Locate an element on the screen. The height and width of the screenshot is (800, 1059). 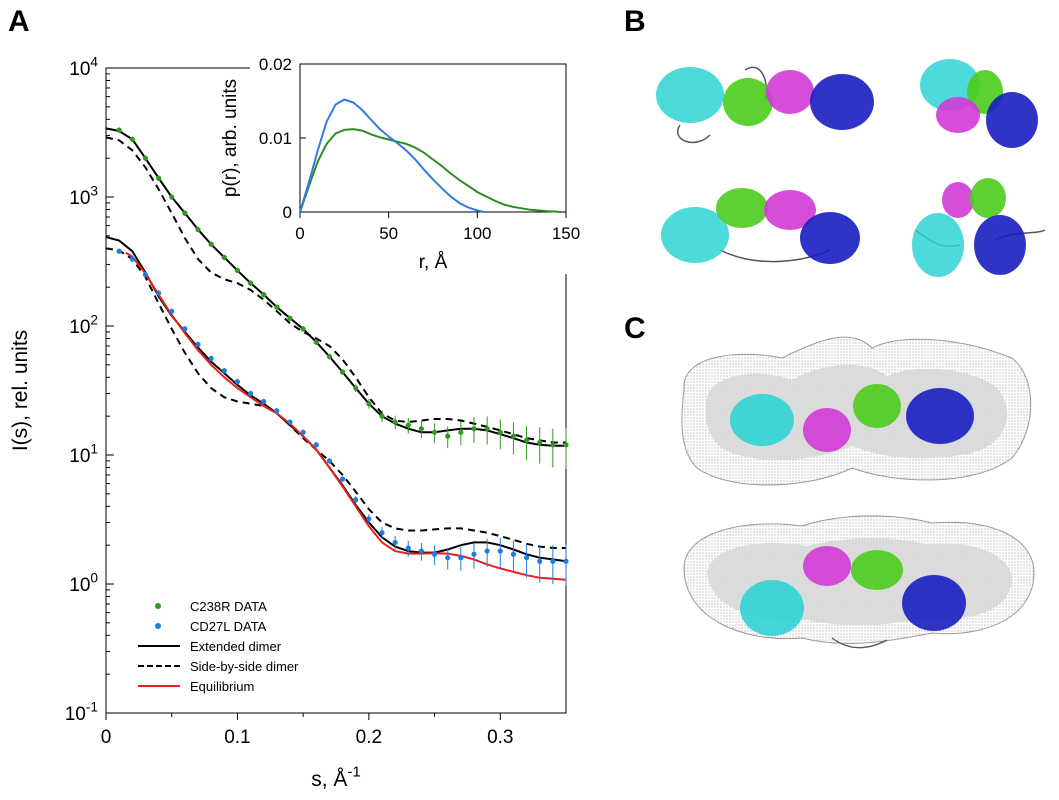
y-tick-label: 10² is located at coordinates (83, 325).